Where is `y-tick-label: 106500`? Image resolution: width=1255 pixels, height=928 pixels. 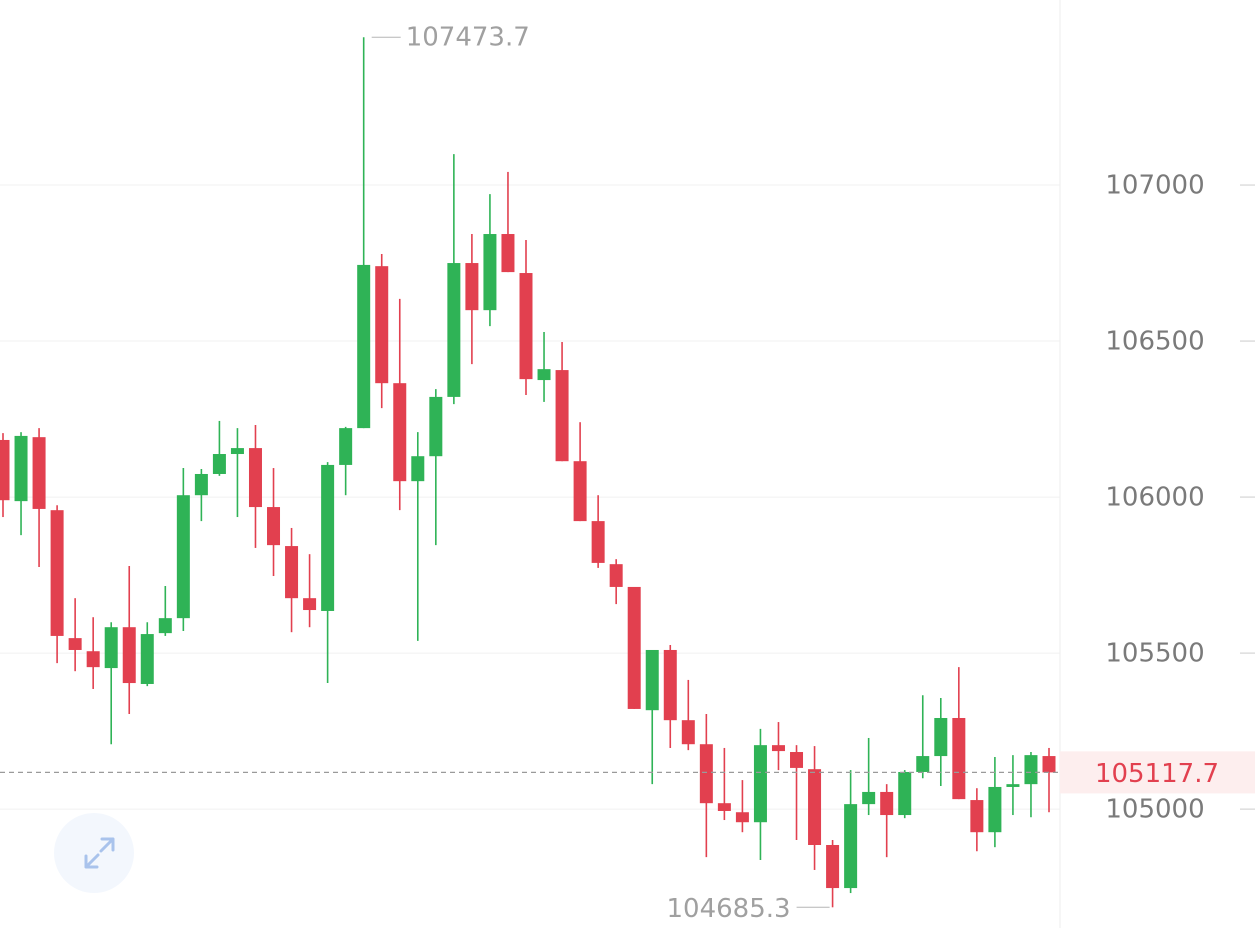 y-tick-label: 106500 is located at coordinates (1154, 342).